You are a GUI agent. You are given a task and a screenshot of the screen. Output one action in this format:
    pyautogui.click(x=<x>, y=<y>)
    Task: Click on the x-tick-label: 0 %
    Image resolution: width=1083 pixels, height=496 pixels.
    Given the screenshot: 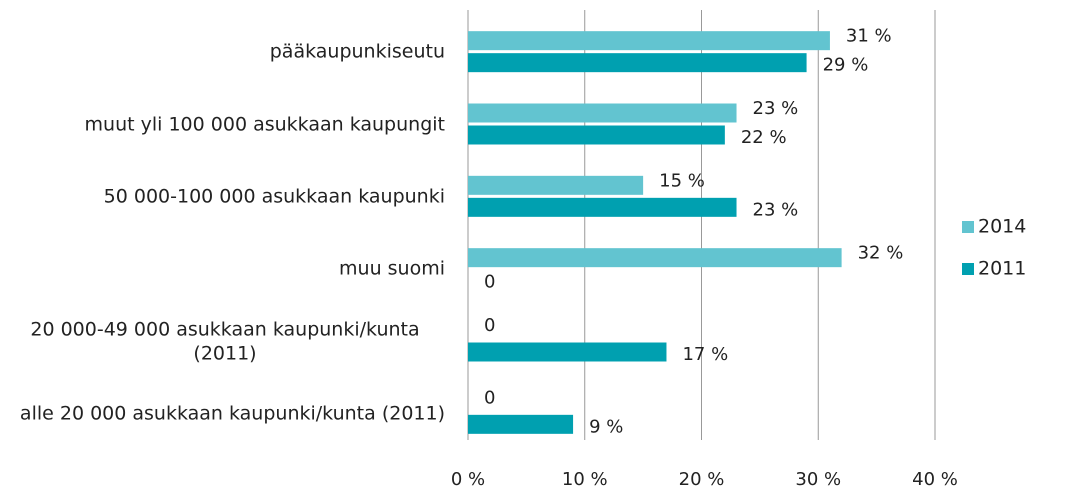 What is the action you would take?
    pyautogui.click(x=468, y=479)
    